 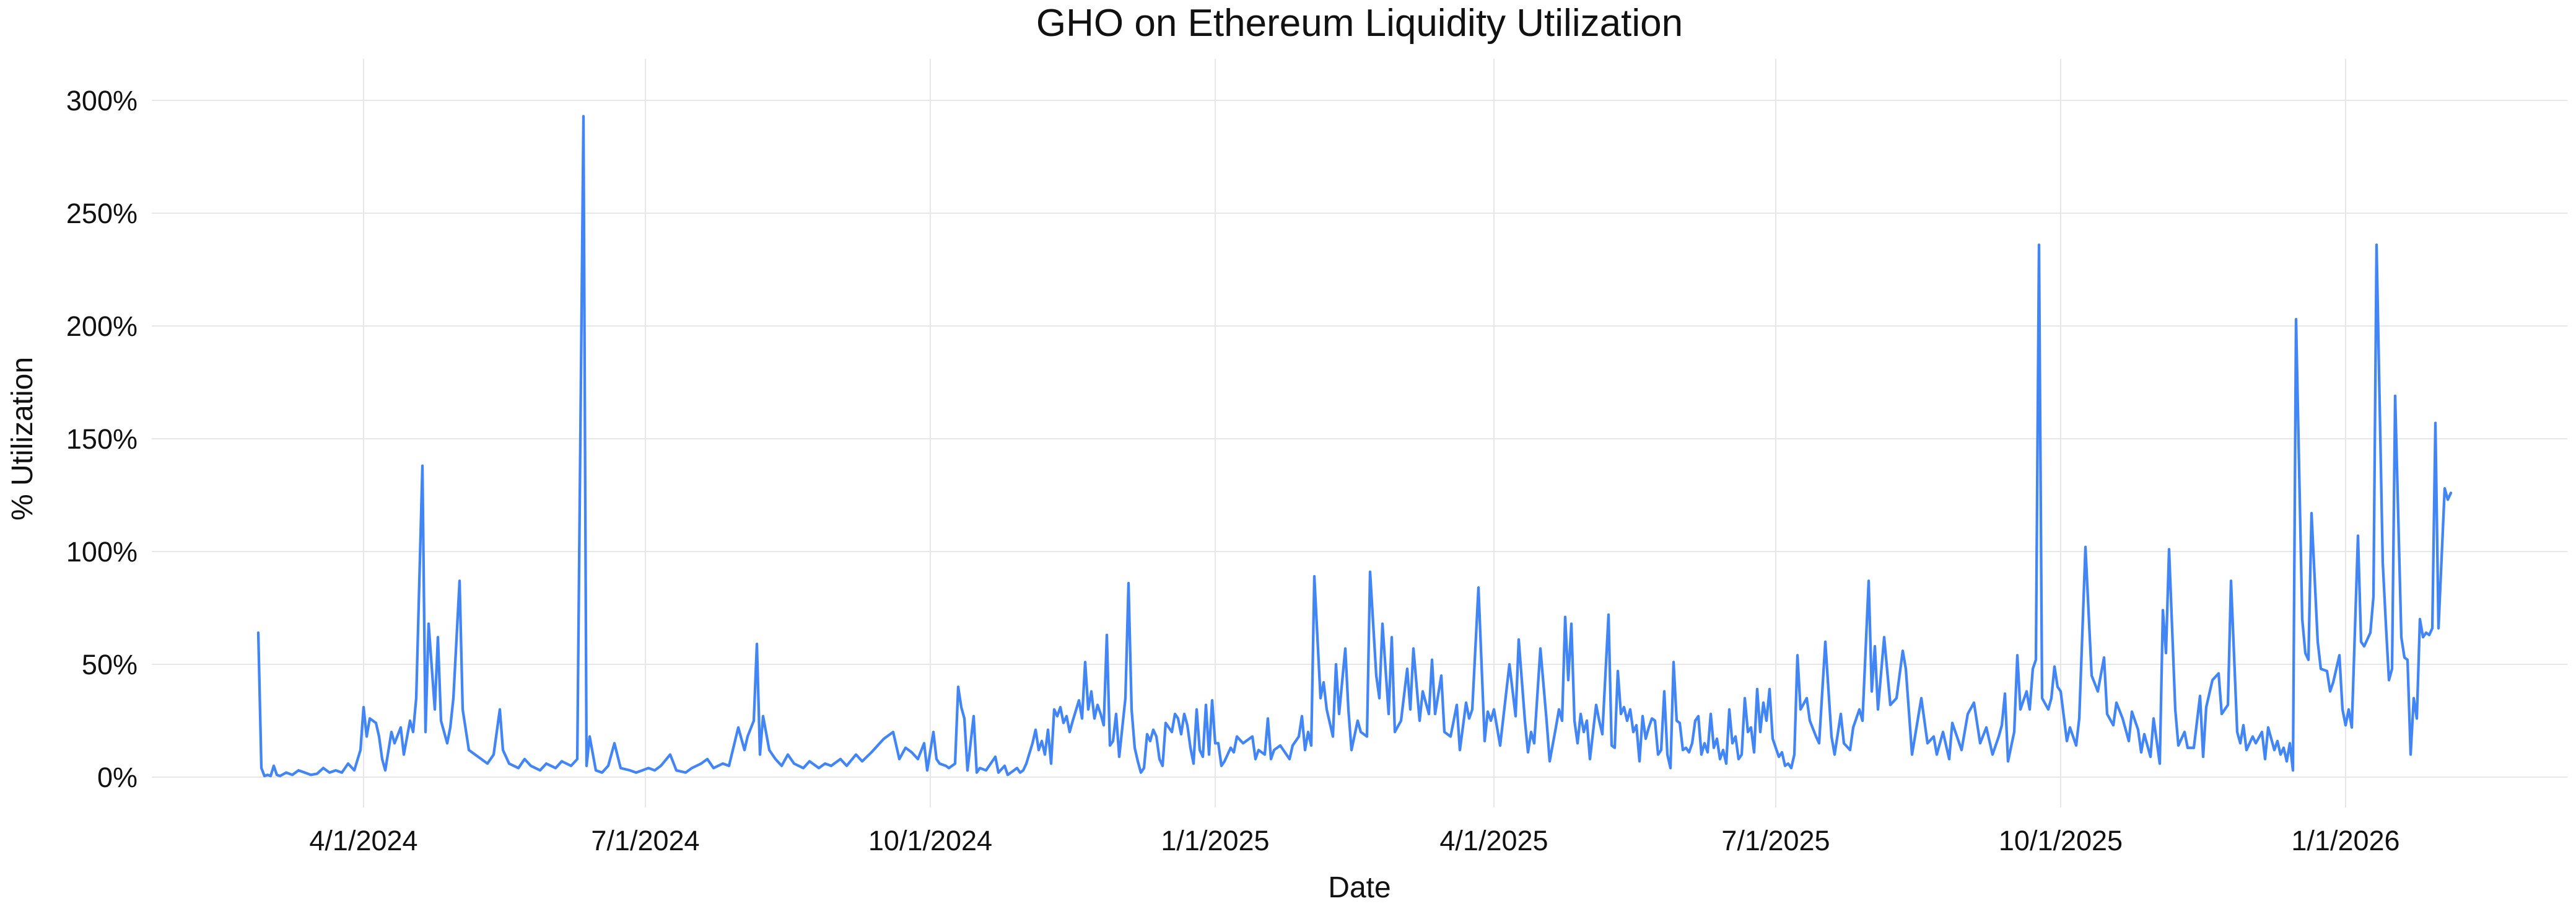 What do you see at coordinates (22, 439) in the screenshot?
I see `y-axis-title: % Utilization` at bounding box center [22, 439].